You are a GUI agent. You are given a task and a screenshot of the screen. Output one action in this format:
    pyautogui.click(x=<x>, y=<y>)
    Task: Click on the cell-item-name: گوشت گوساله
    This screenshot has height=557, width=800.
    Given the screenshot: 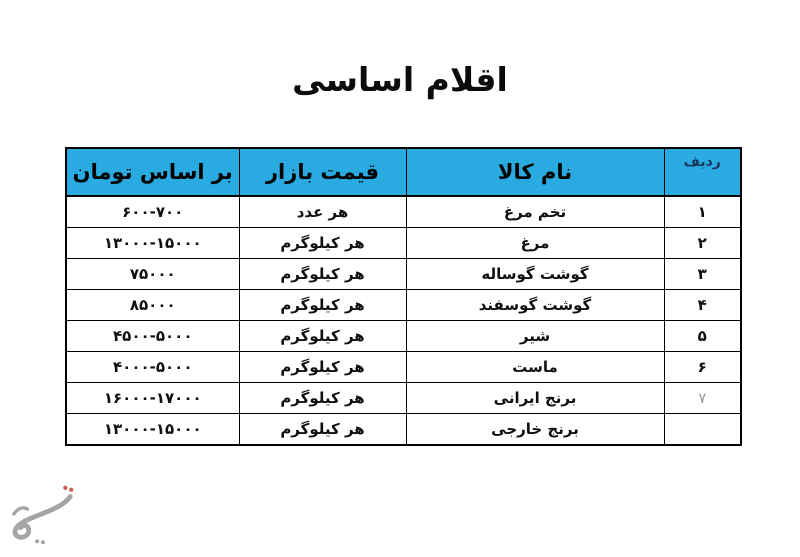 What is the action you would take?
    pyautogui.click(x=535, y=274)
    